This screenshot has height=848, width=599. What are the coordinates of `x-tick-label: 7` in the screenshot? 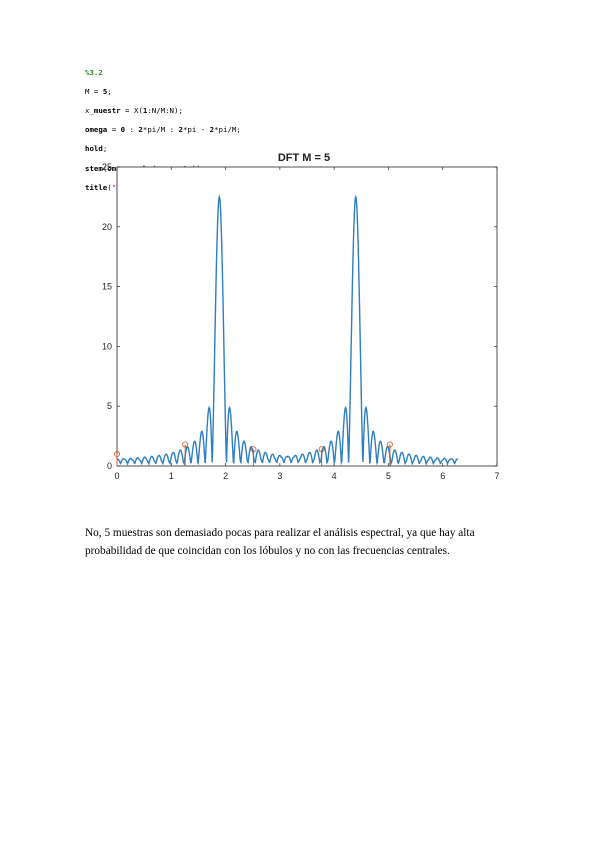 It's located at (496, 476).